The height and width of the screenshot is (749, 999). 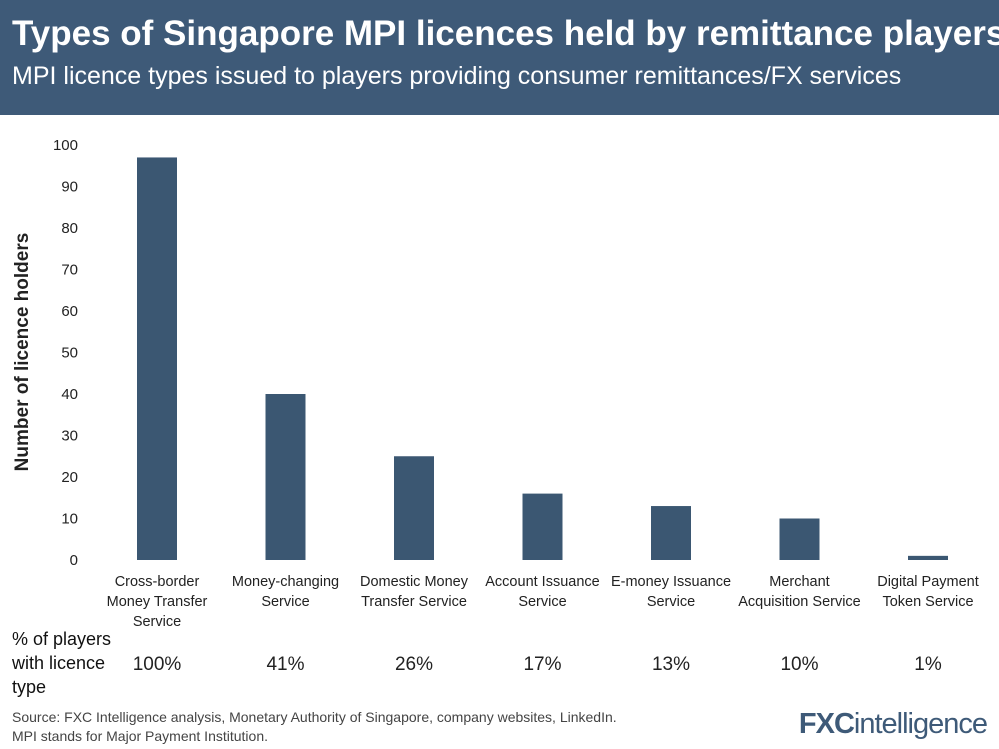 I want to click on percent-value: 41%, so click(x=285, y=664).